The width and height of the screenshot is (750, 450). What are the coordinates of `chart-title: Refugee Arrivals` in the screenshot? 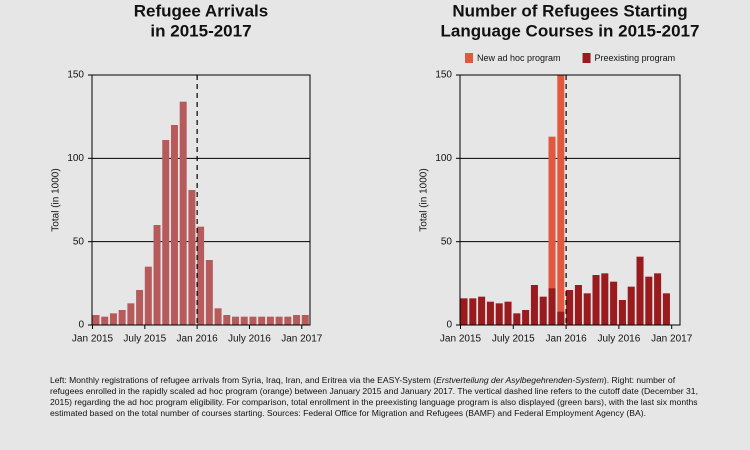 It's located at (201, 10).